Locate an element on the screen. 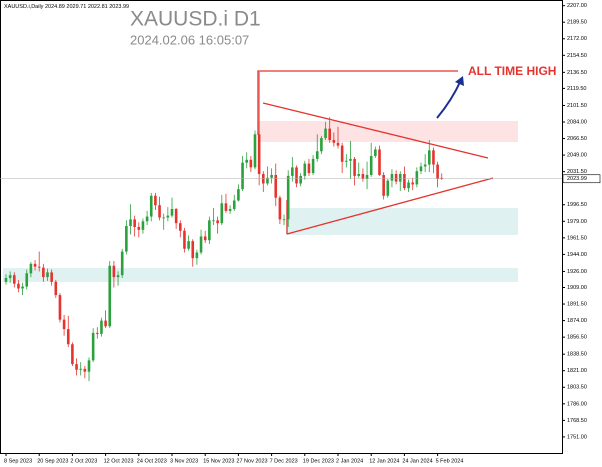 The image size is (602, 467). symbol: XAUUSD.i,Daily is located at coordinates (24, 7).